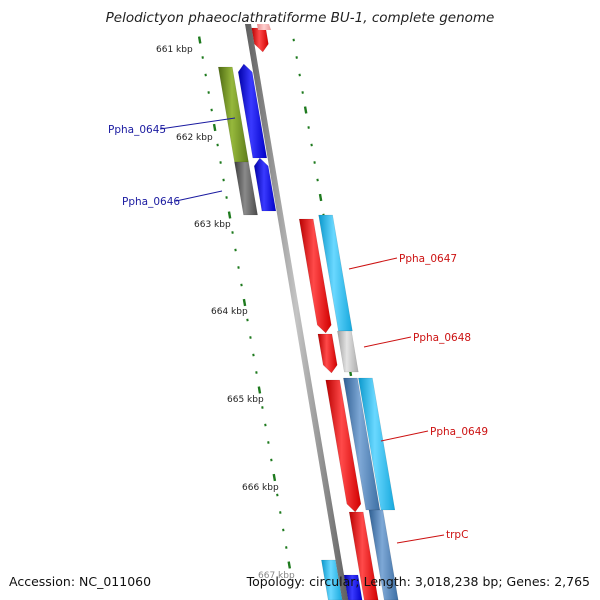 The height and width of the screenshot is (600, 600). Describe the element at coordinates (260, 488) in the screenshot. I see `tick-label: 666 kbp` at that location.